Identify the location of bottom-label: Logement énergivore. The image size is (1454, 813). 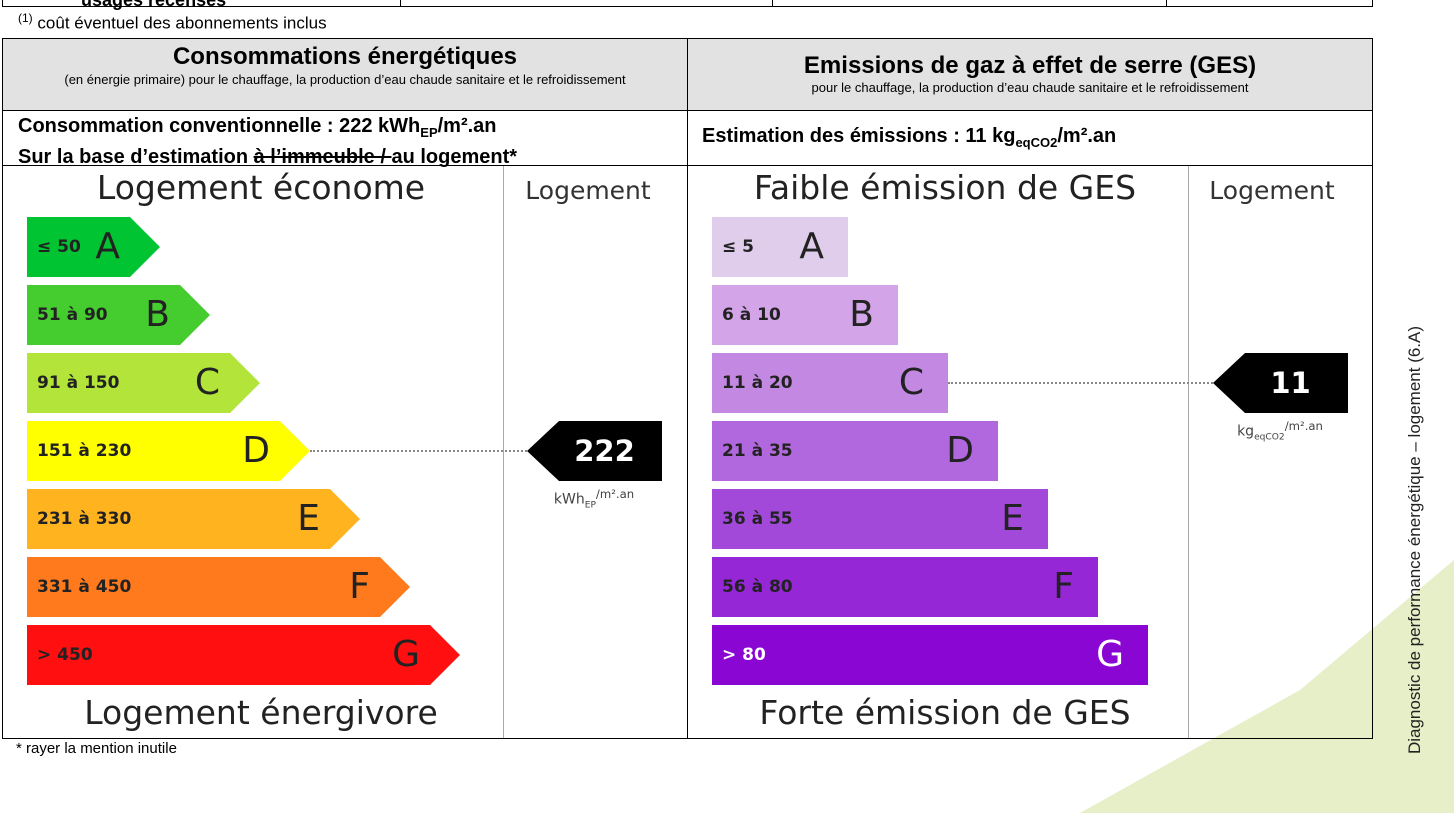
(261, 712).